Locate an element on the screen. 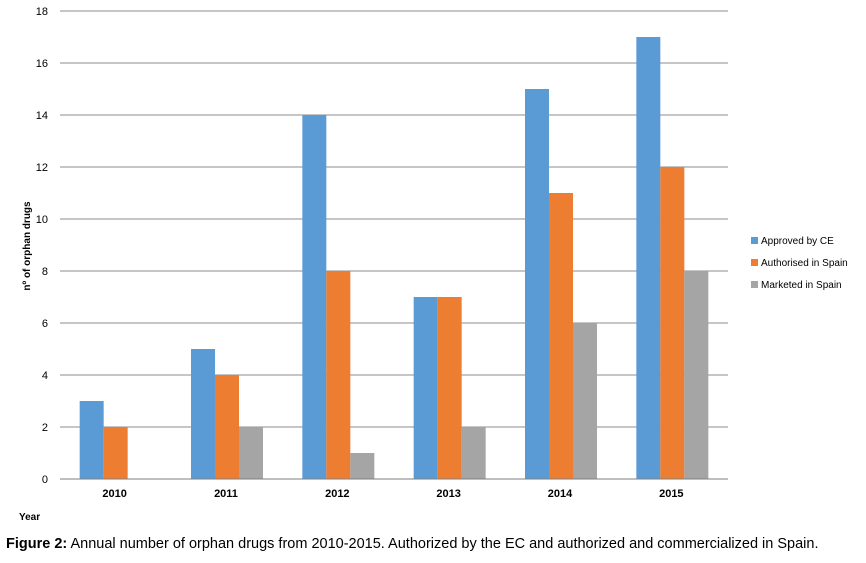 The width and height of the screenshot is (866, 563). y-axis-title: nº of orphan drugs is located at coordinates (27, 246).